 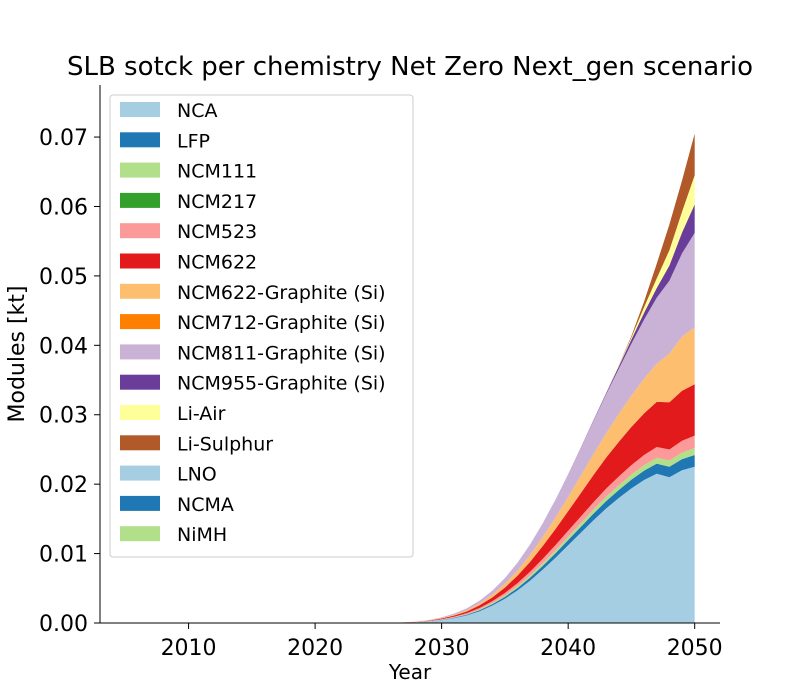 What do you see at coordinates (217, 232) in the screenshot?
I see `legend-label-4: NCM523` at bounding box center [217, 232].